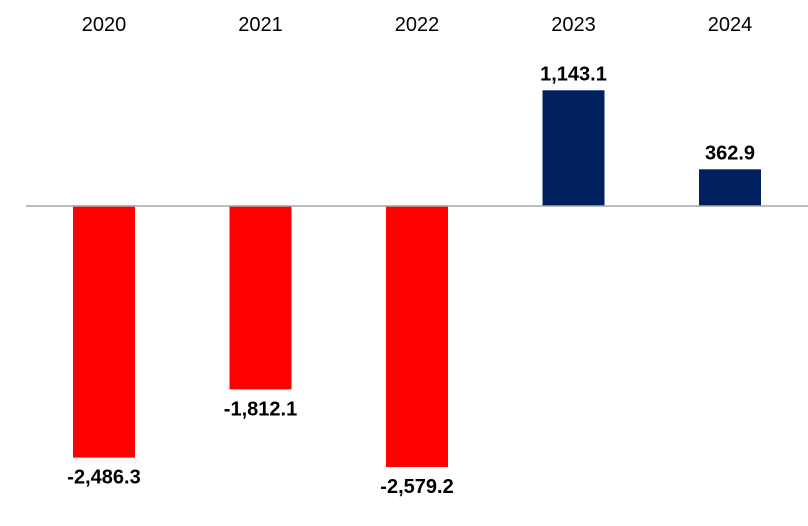  What do you see at coordinates (573, 25) in the screenshot?
I see `category-label-2023: 2023` at bounding box center [573, 25].